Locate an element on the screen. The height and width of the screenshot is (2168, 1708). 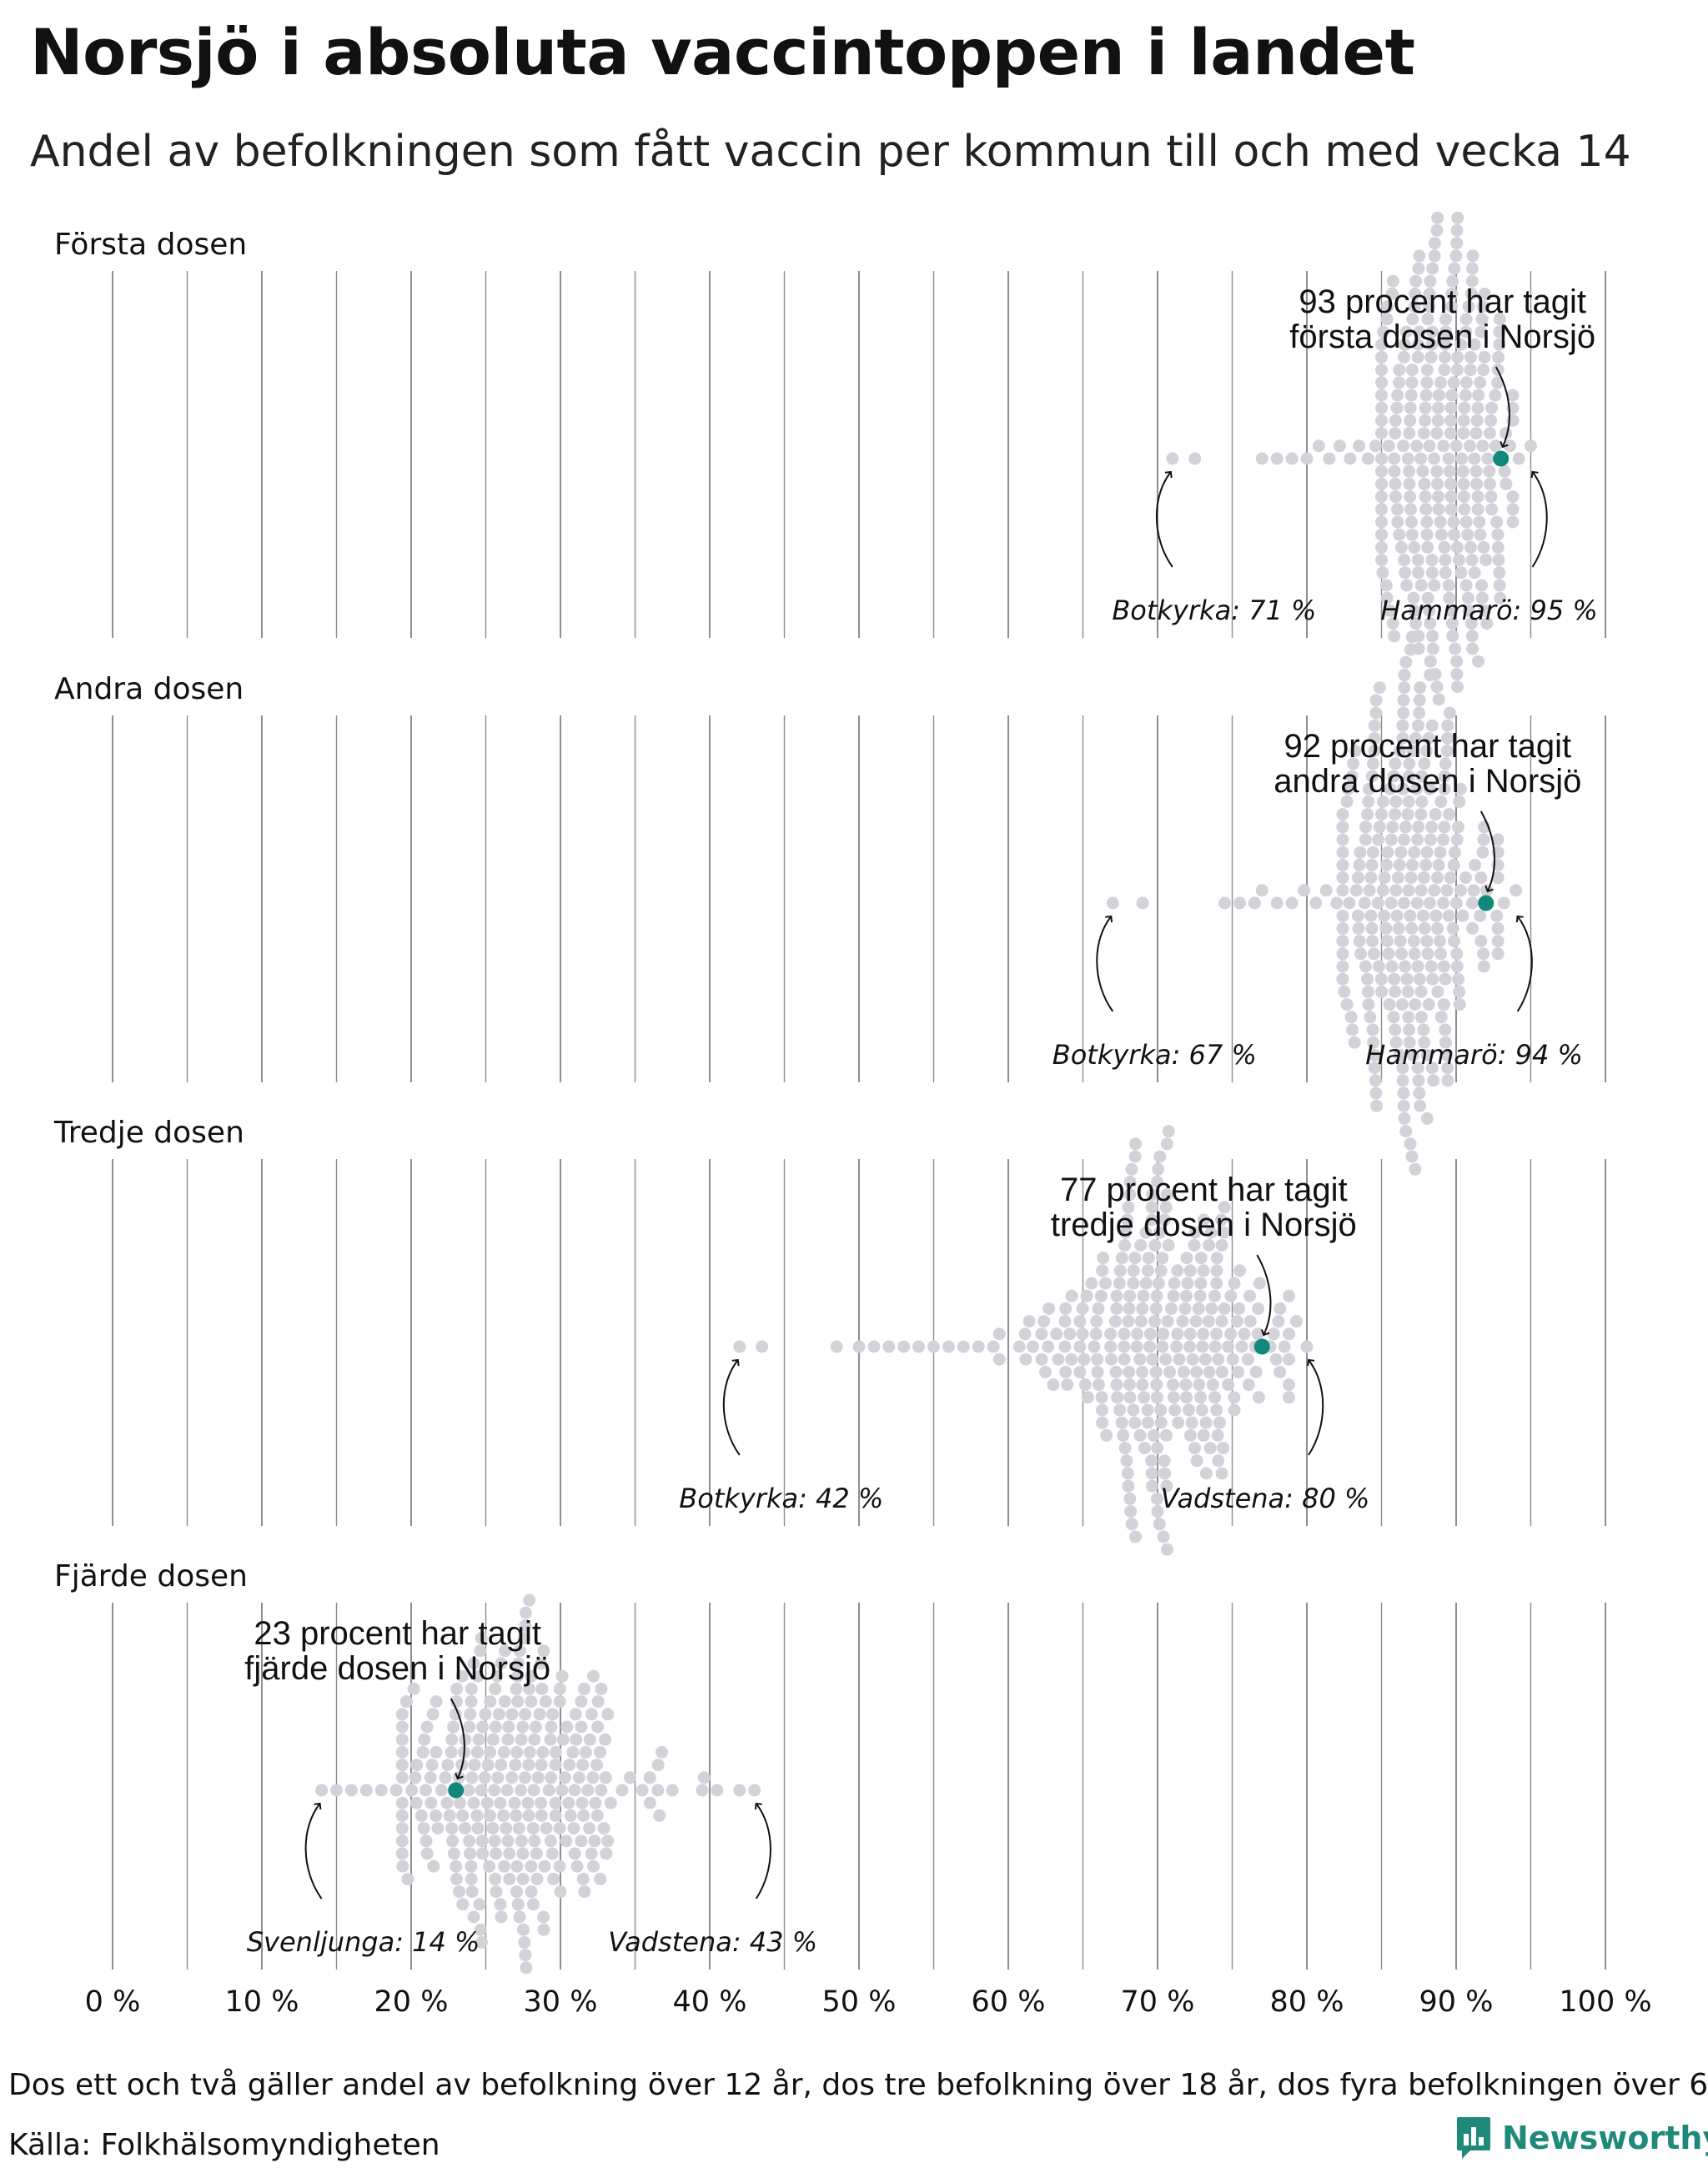
max-label: Vadstena: 43 % is located at coordinates (712, 1942).